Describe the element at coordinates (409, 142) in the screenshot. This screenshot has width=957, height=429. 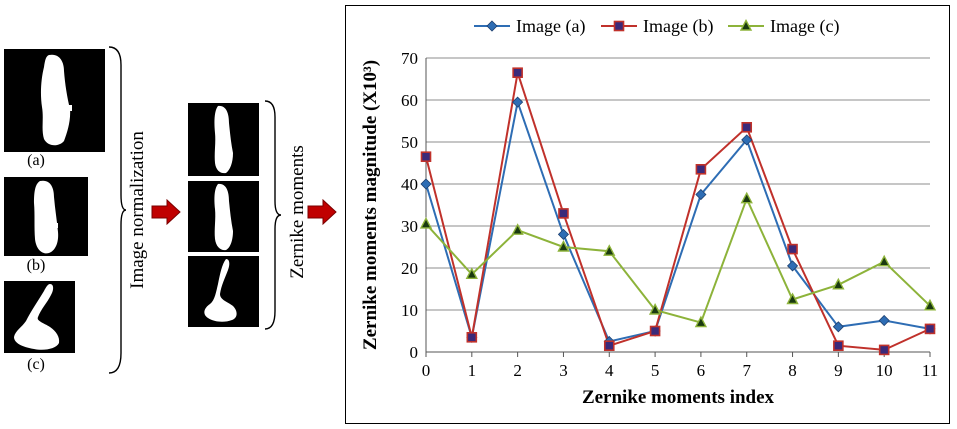
I see `y-tick-label: 50` at that location.